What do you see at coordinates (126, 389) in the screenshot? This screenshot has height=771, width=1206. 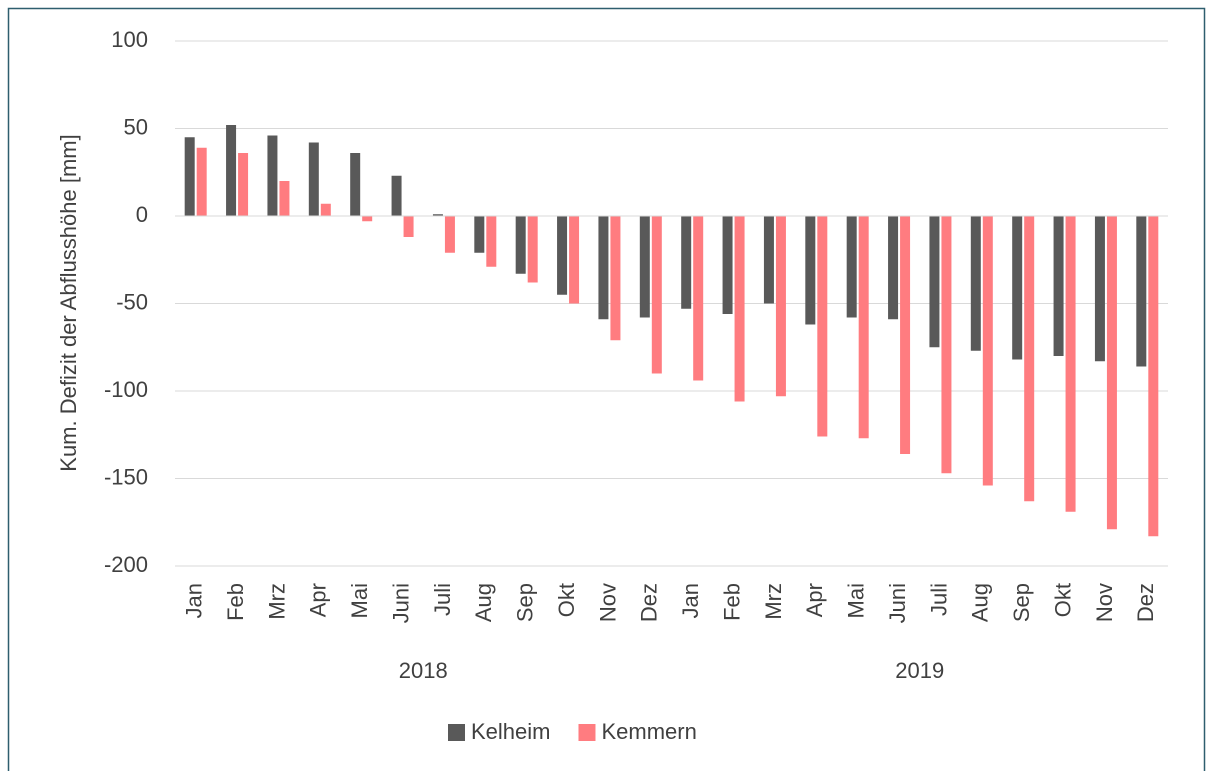 I see `y-tick-label: -100` at bounding box center [126, 389].